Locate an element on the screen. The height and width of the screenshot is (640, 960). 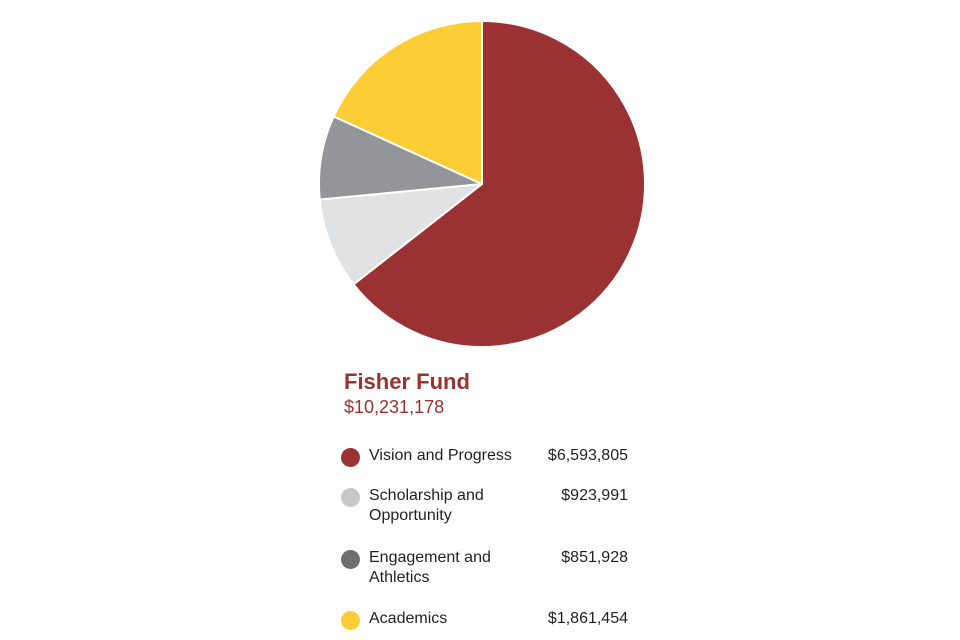
legend-label: Academics is located at coordinates (408, 618).